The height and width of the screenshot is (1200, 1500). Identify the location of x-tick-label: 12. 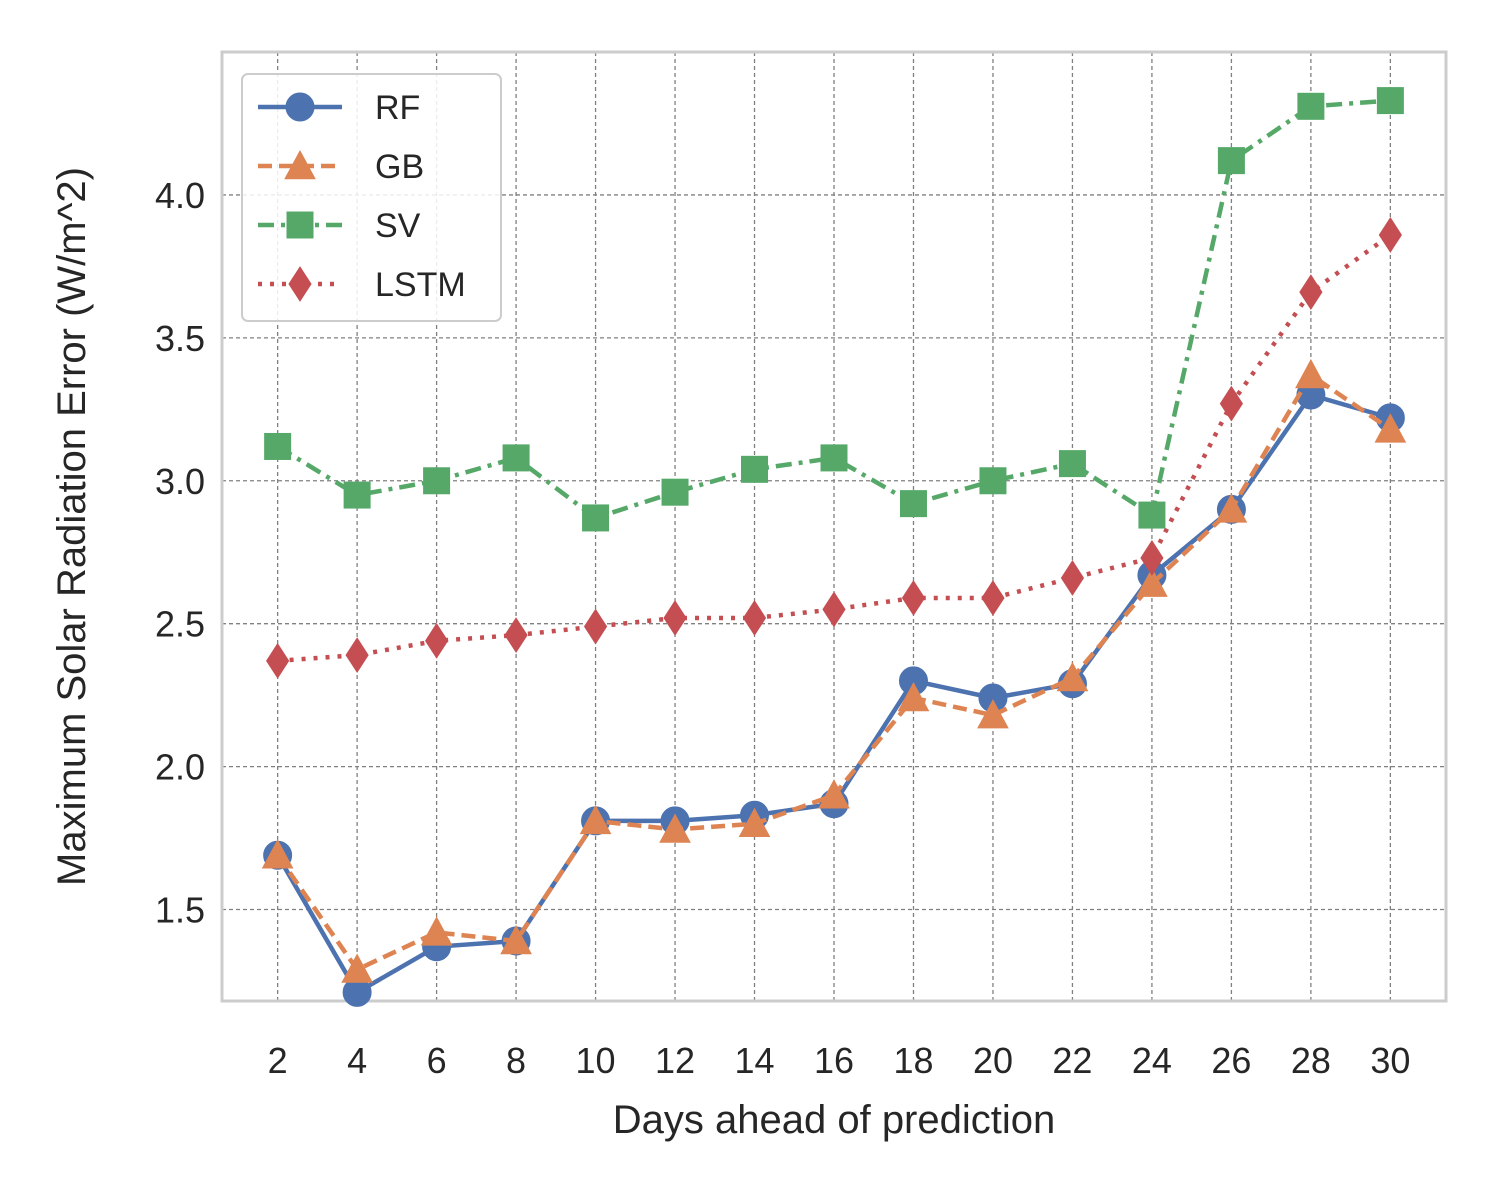
(675, 1060).